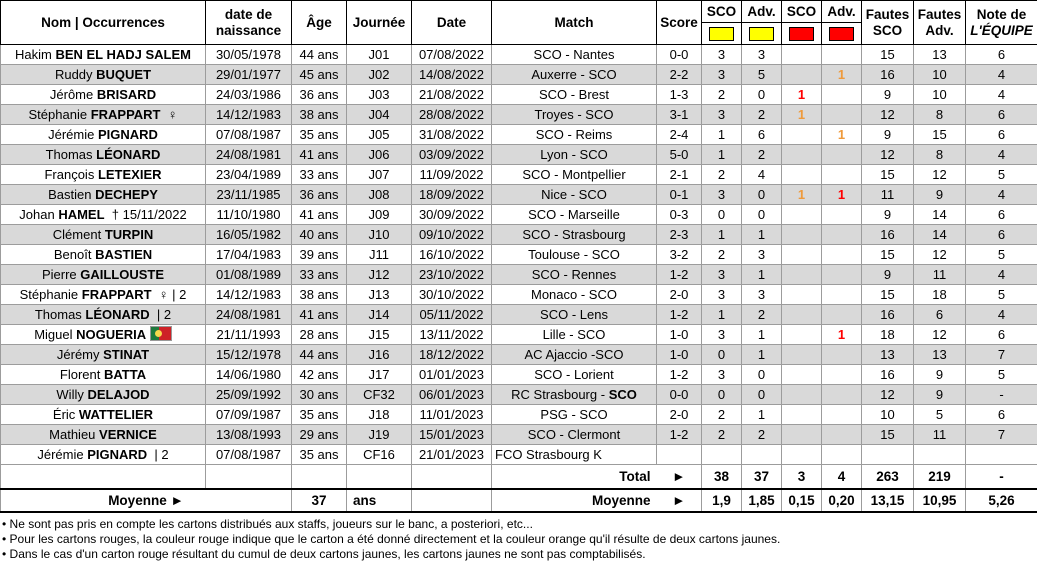 The image size is (1037, 566). I want to click on yellow-cards-sco-cell: 0, so click(721, 354).